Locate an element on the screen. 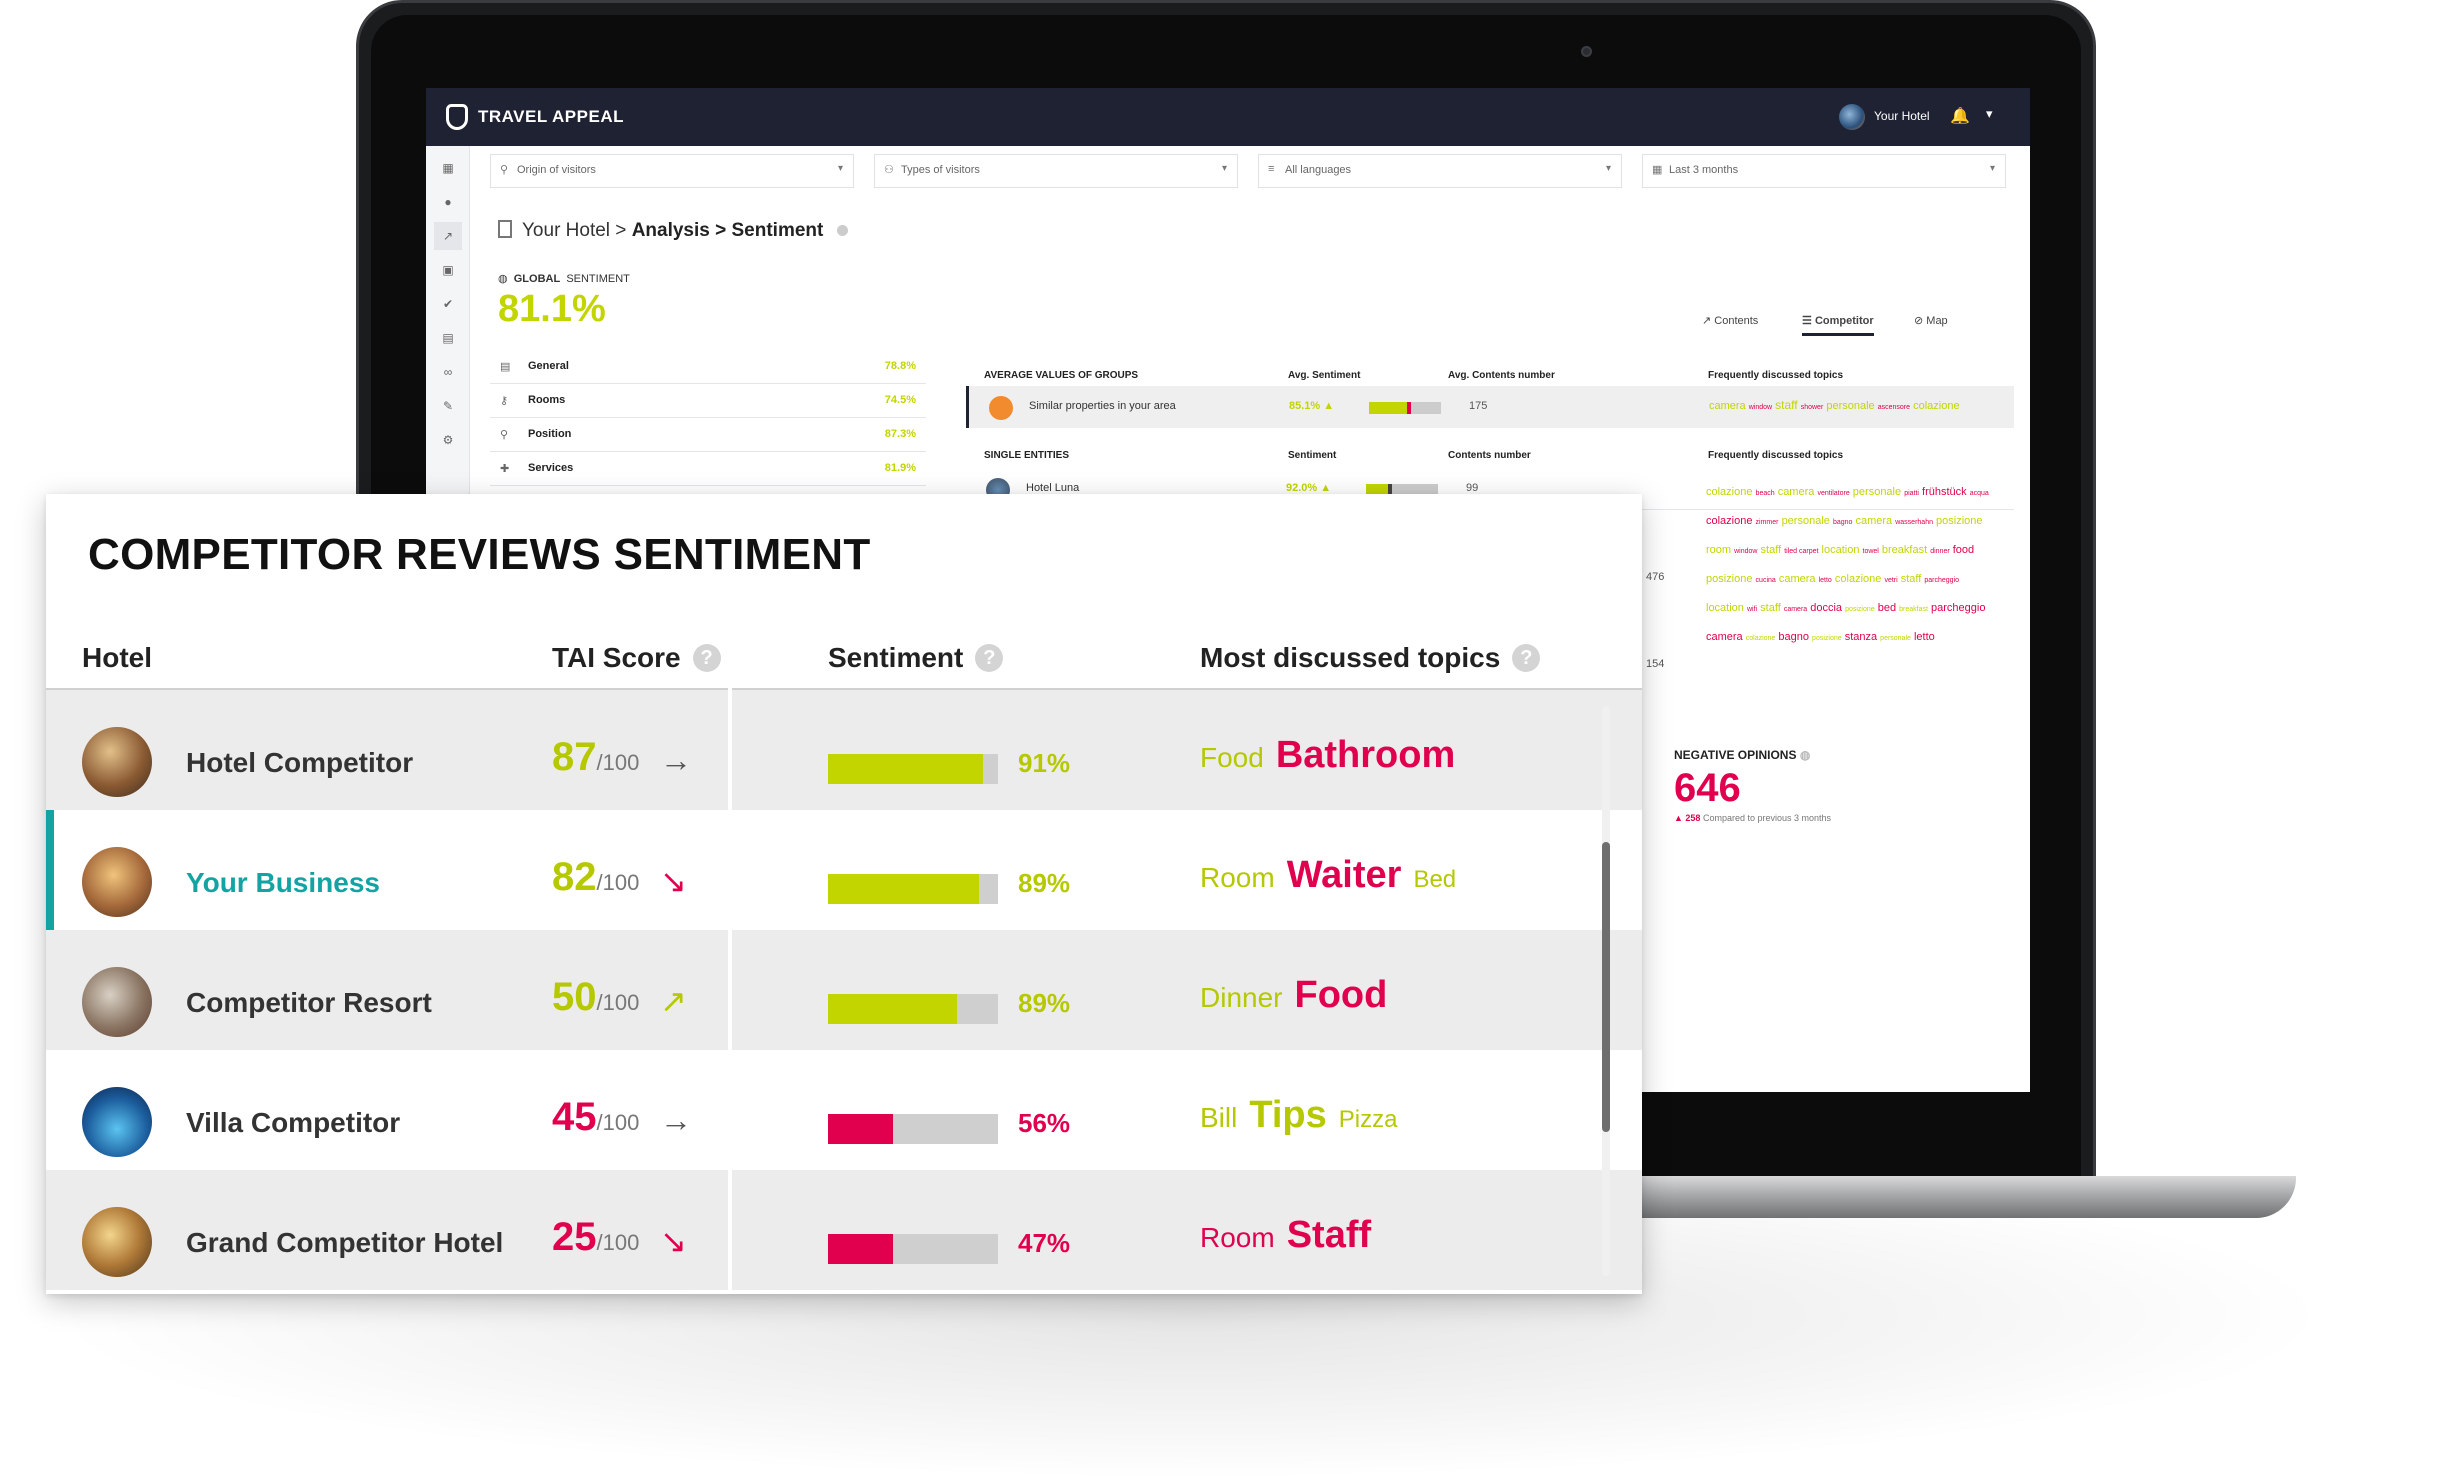 The image size is (2461, 1480). topic-tag: vetri is located at coordinates (1891, 580).